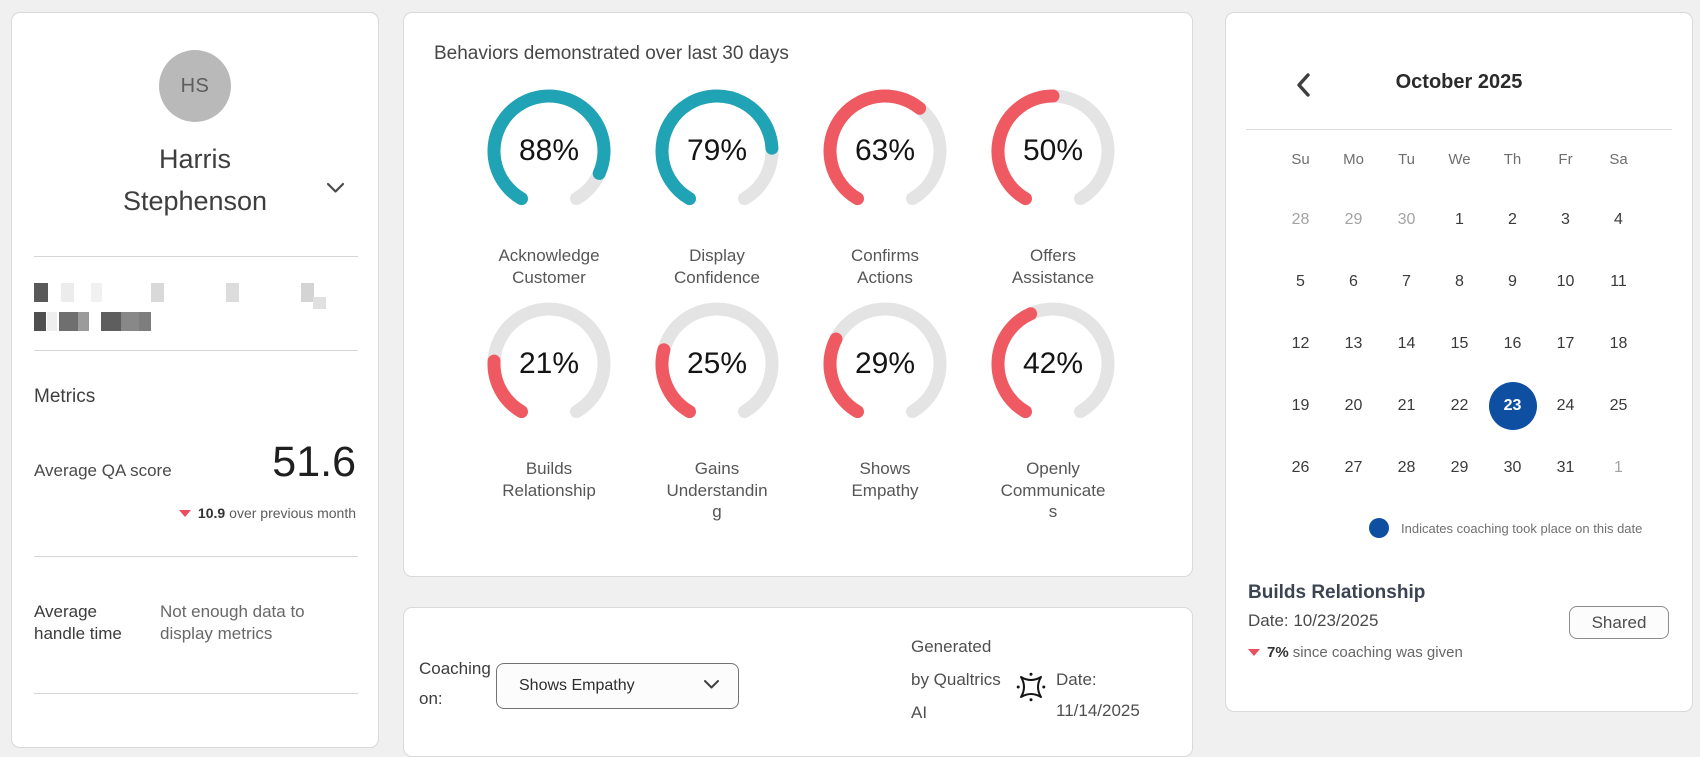 The image size is (1700, 757). What do you see at coordinates (1618, 344) in the screenshot?
I see `calendar-day-18: 18` at bounding box center [1618, 344].